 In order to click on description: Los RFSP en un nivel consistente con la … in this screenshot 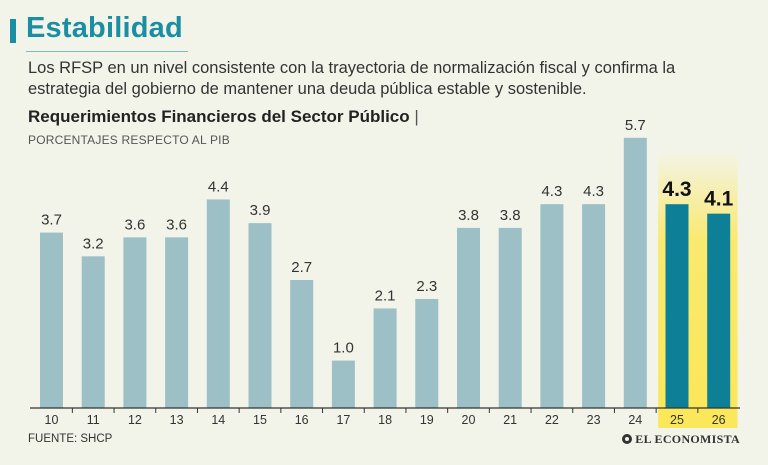, I will do `click(352, 78)`.